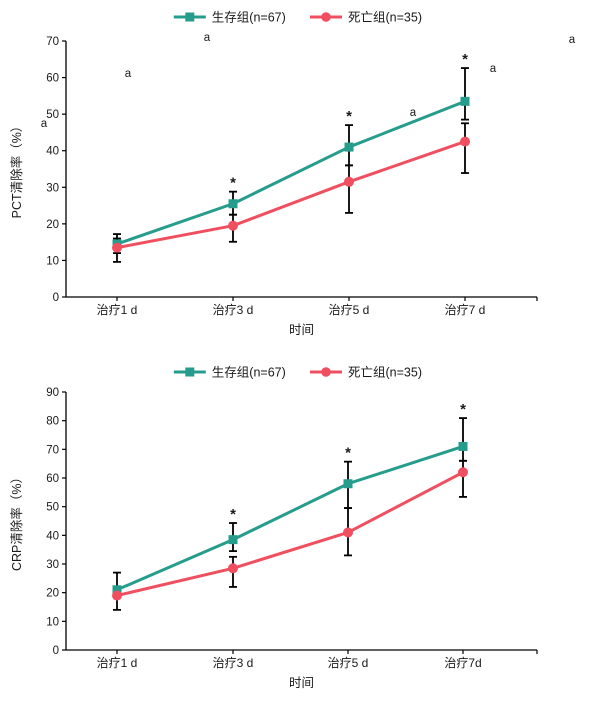  What do you see at coordinates (16, 521) in the screenshot?
I see `y-axis-title: CRP清除率（%）` at bounding box center [16, 521].